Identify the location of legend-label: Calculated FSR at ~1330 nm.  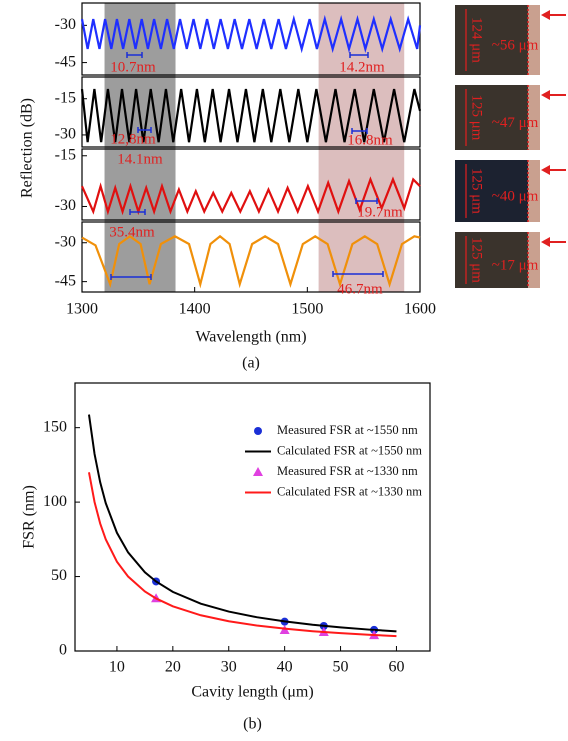
(349, 491).